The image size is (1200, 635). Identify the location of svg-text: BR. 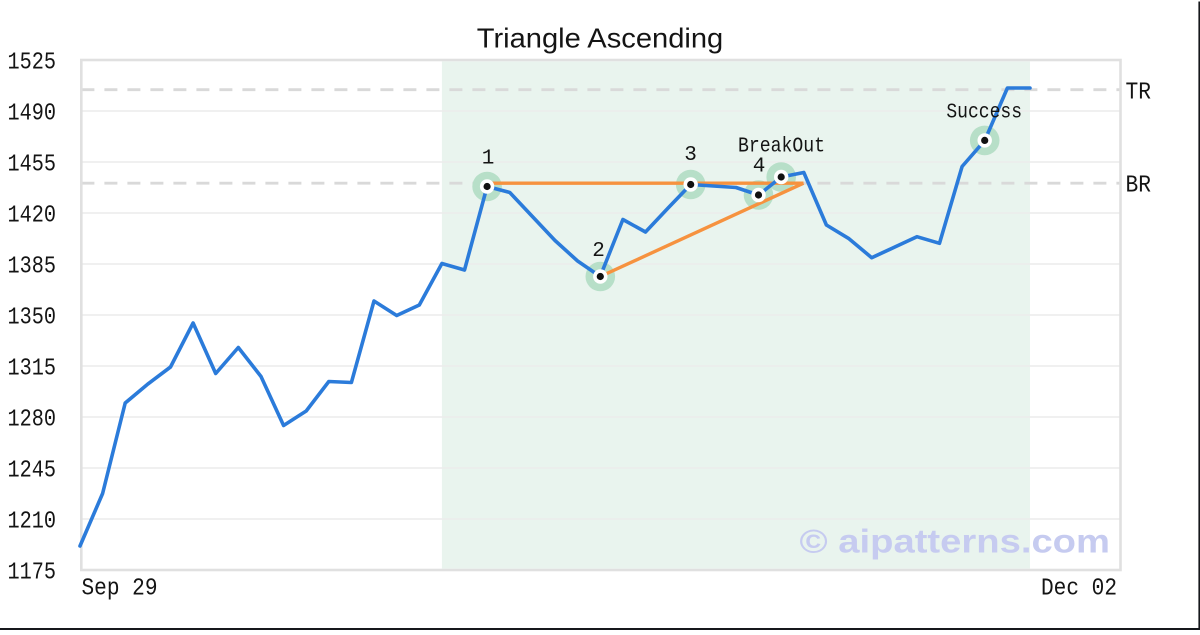
(1139, 186).